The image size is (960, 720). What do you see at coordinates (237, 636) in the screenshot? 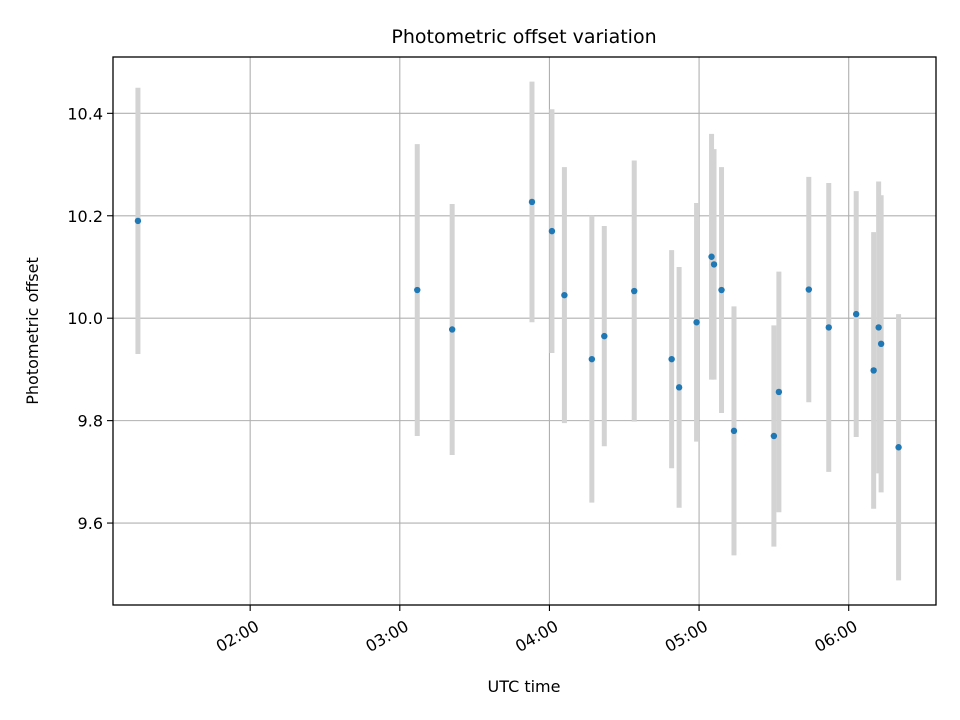
I see `x-tick-label: 02:00` at bounding box center [237, 636].